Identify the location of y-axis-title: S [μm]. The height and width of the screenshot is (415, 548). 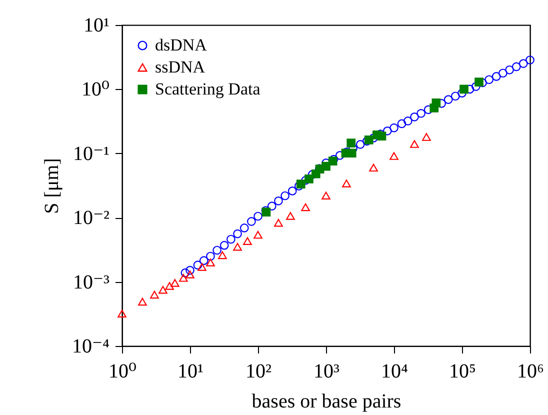
(51, 186).